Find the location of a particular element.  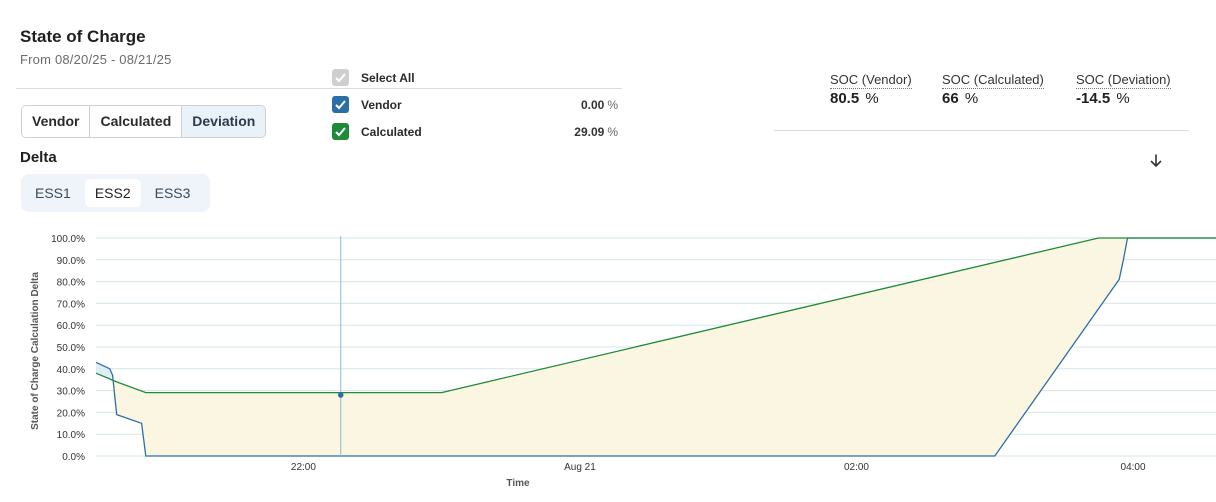

y-tick-label: 80.0% is located at coordinates (71, 283).